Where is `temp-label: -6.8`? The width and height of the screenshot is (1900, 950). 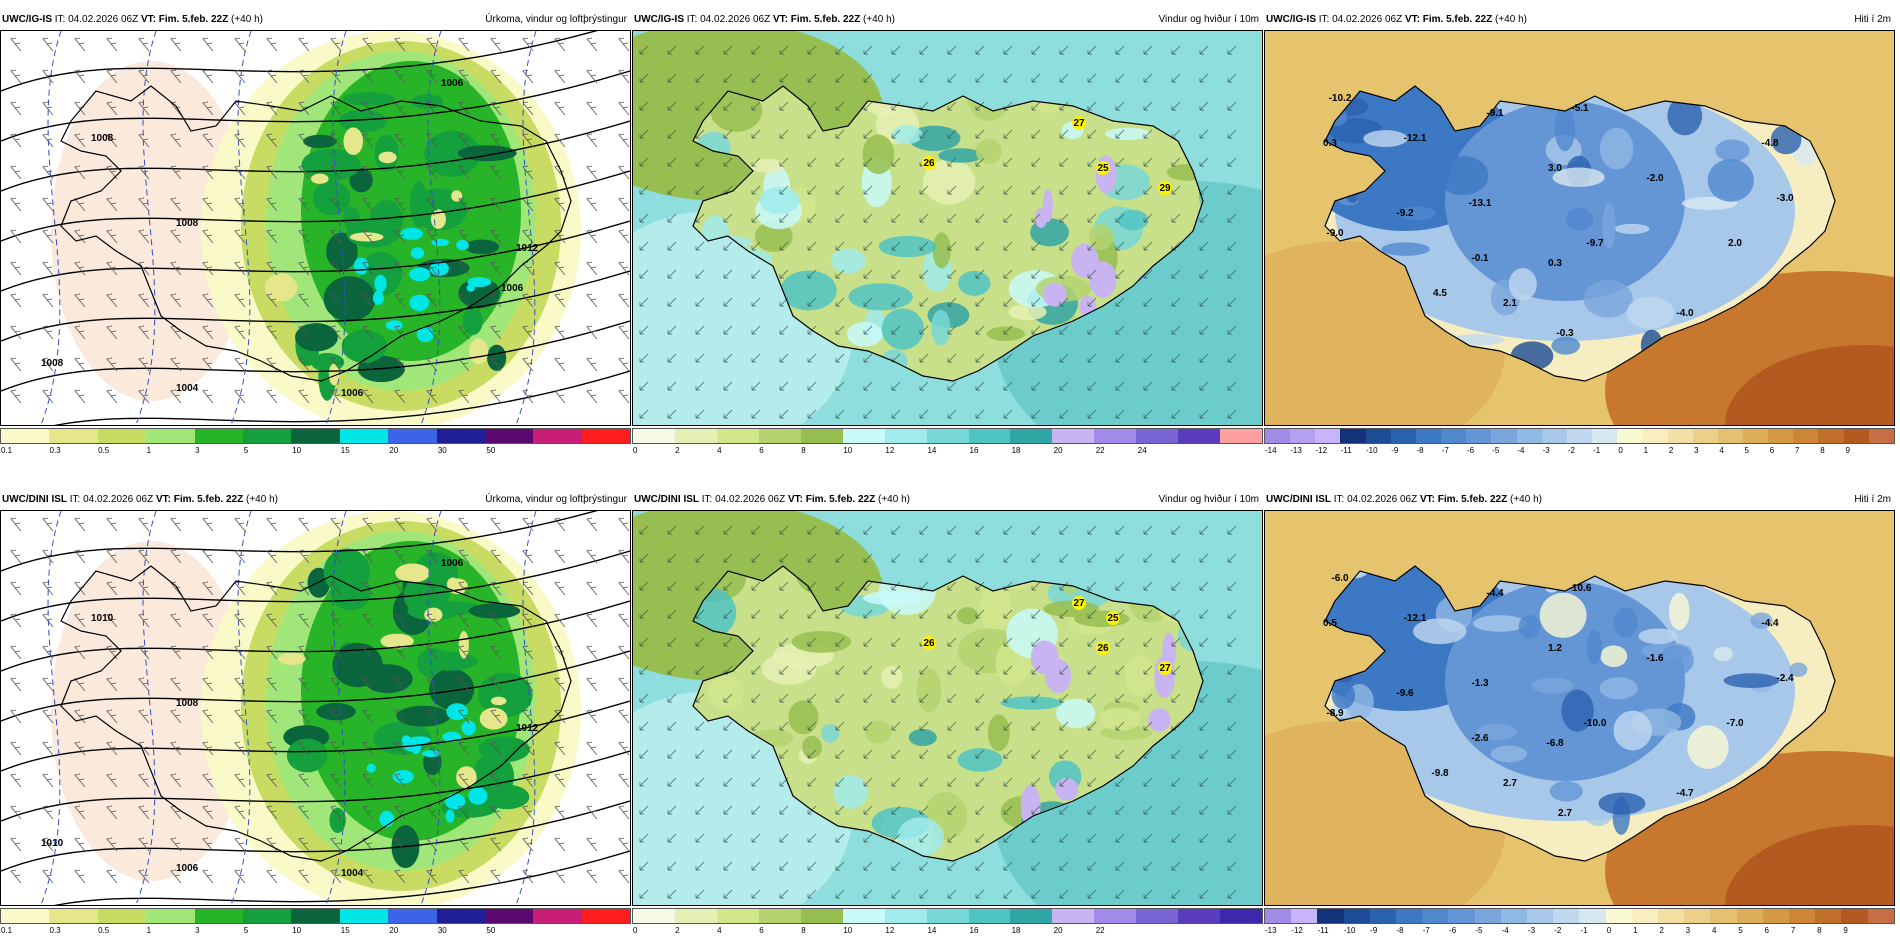
temp-label: -6.8 is located at coordinates (1555, 743).